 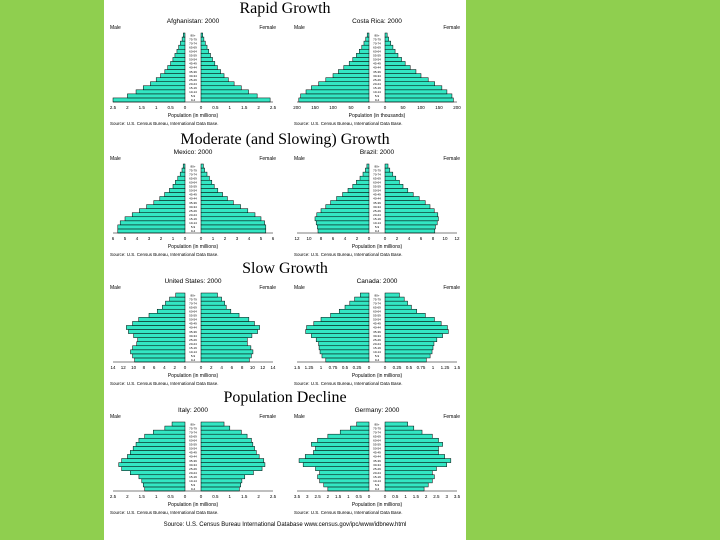 I want to click on female-label: Female, so click(x=267, y=159).